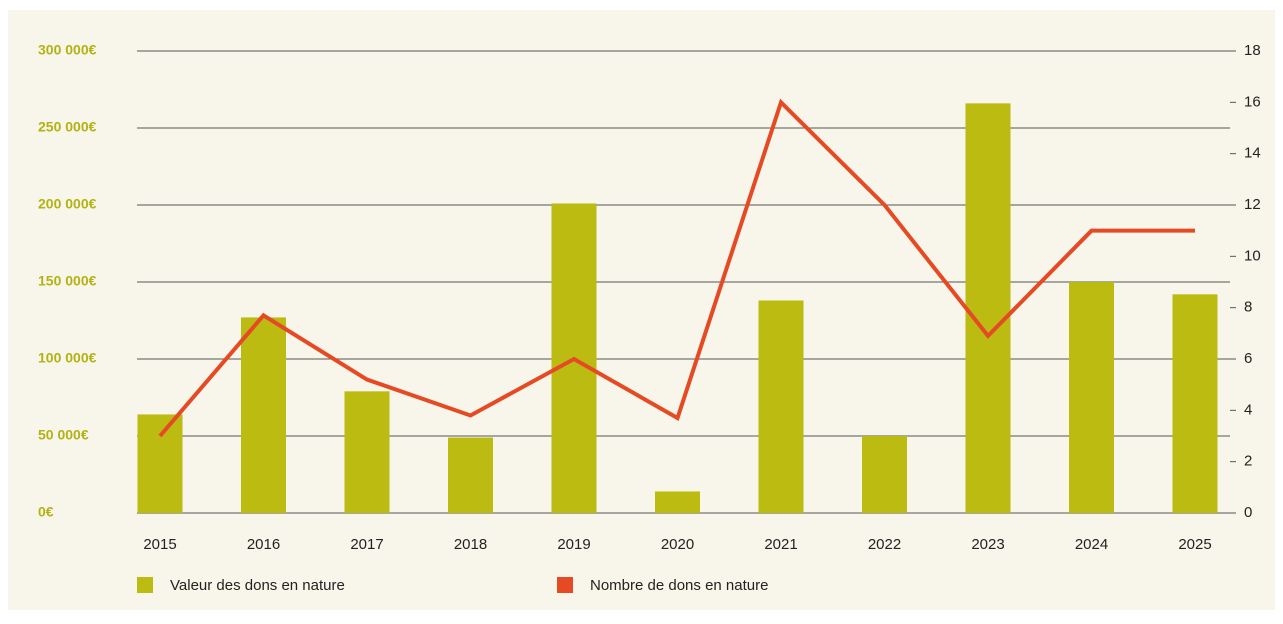  I want to click on y2-tick-label: 16, so click(1252, 101).